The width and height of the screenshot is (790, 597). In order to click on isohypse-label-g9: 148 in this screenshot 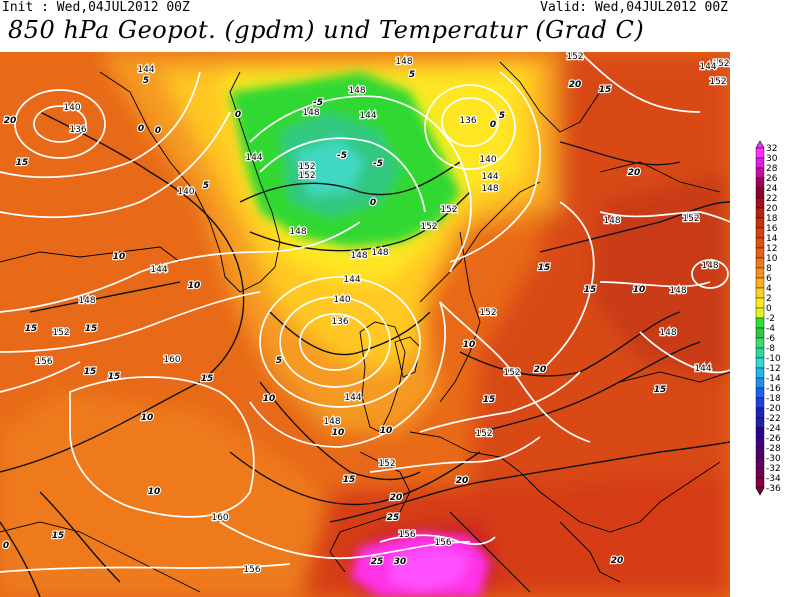, I will do `click(297, 232)`.